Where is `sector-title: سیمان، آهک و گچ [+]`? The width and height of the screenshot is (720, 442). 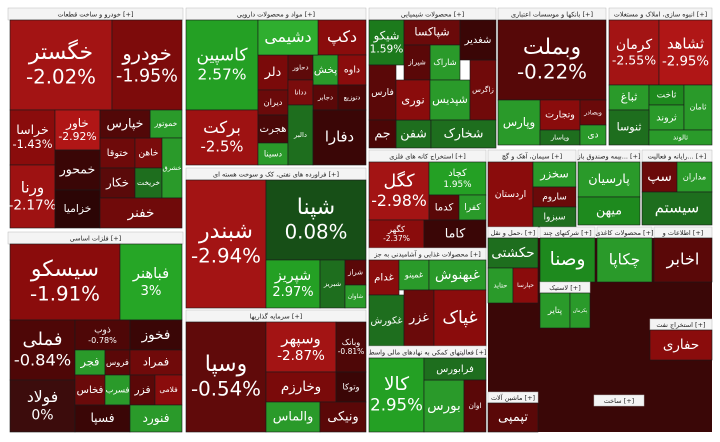 sector-title: سیمان، آهک و گچ [+] is located at coordinates (532, 156).